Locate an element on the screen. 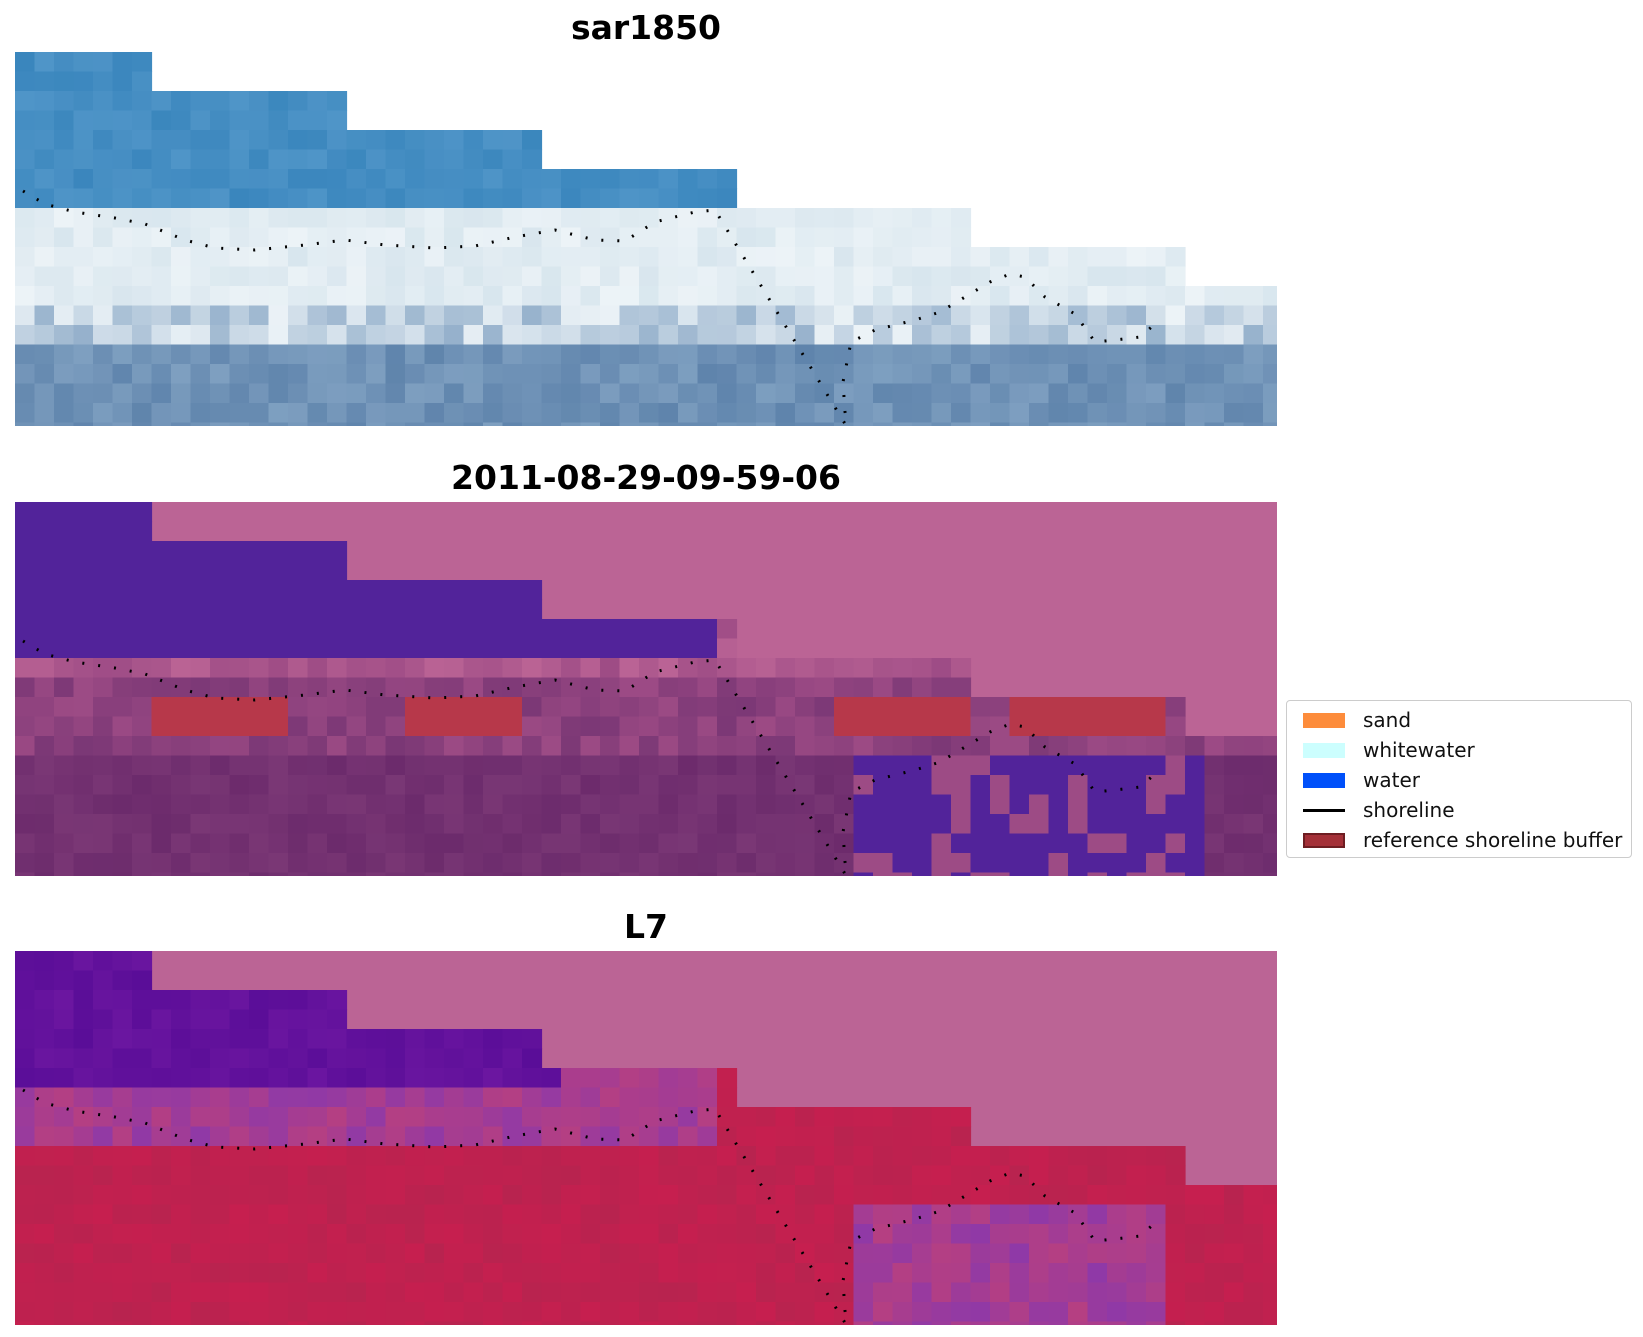  shoreline-line-swatch is located at coordinates (1324, 810).